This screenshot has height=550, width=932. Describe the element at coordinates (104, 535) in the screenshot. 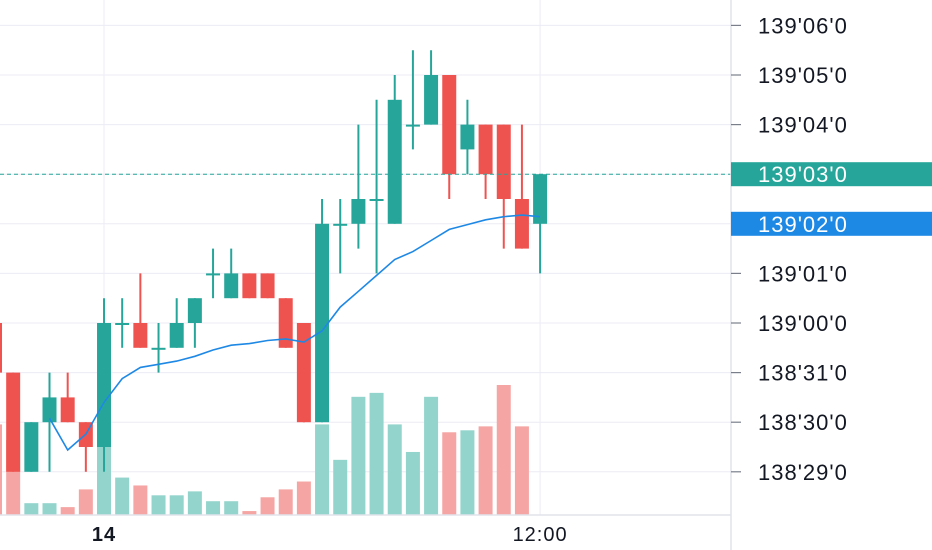

I see `time-axis-label: 14` at that location.